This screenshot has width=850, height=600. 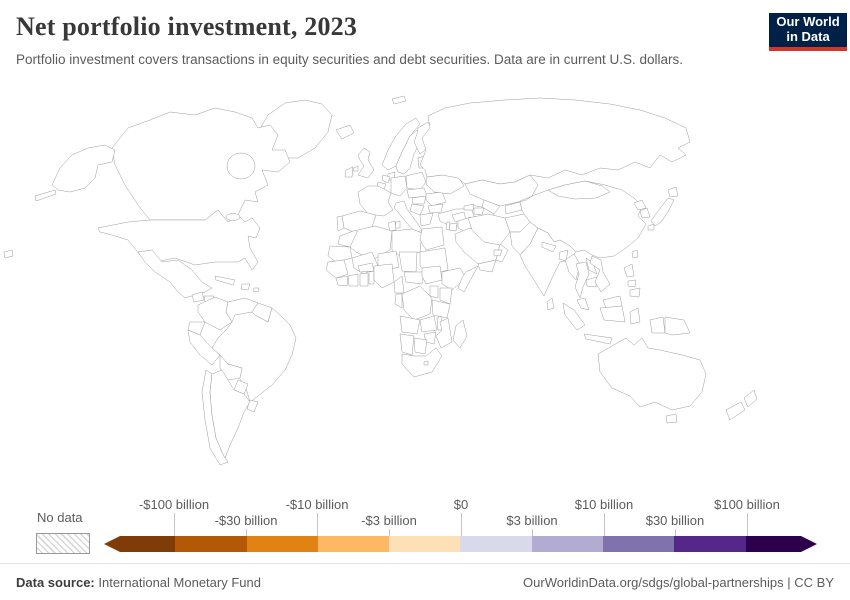 I want to click on region-java, so click(x=598, y=339).